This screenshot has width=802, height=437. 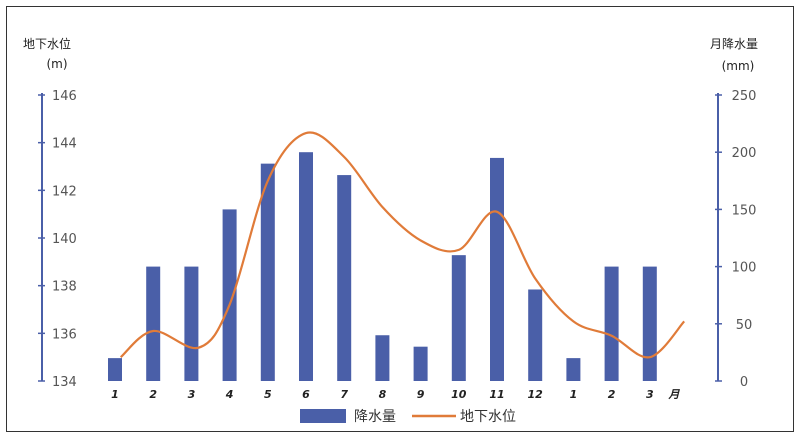 What do you see at coordinates (229, 394) in the screenshot?
I see `x-axis-tick-label: 4` at bounding box center [229, 394].